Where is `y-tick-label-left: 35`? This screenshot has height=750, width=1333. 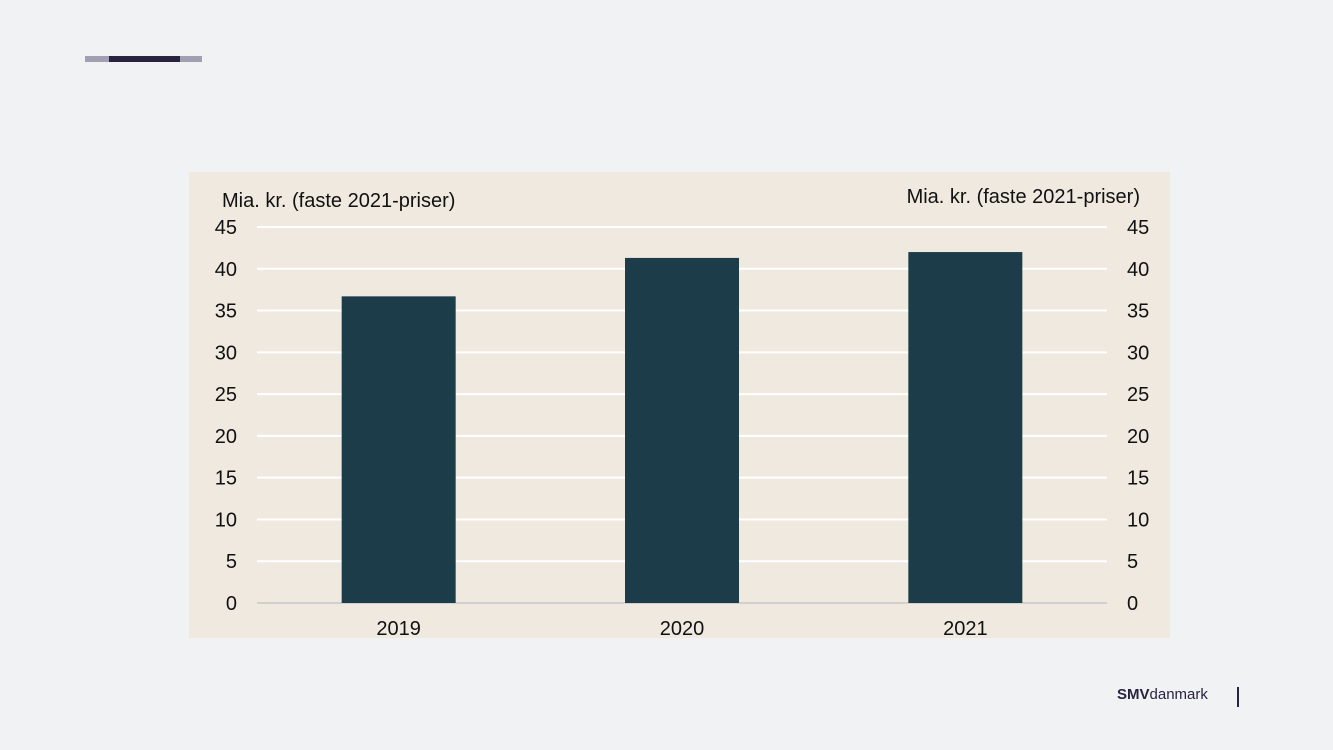 y-tick-label-left: 35 is located at coordinates (226, 312).